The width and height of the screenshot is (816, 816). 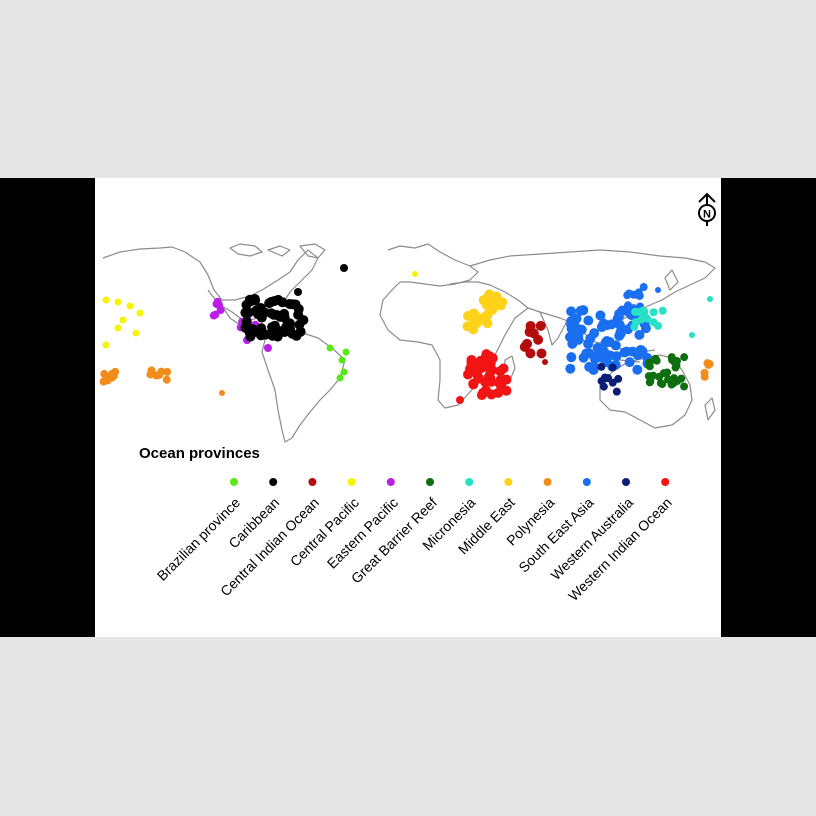 I want to click on greenland-coast, so click(x=312, y=251).